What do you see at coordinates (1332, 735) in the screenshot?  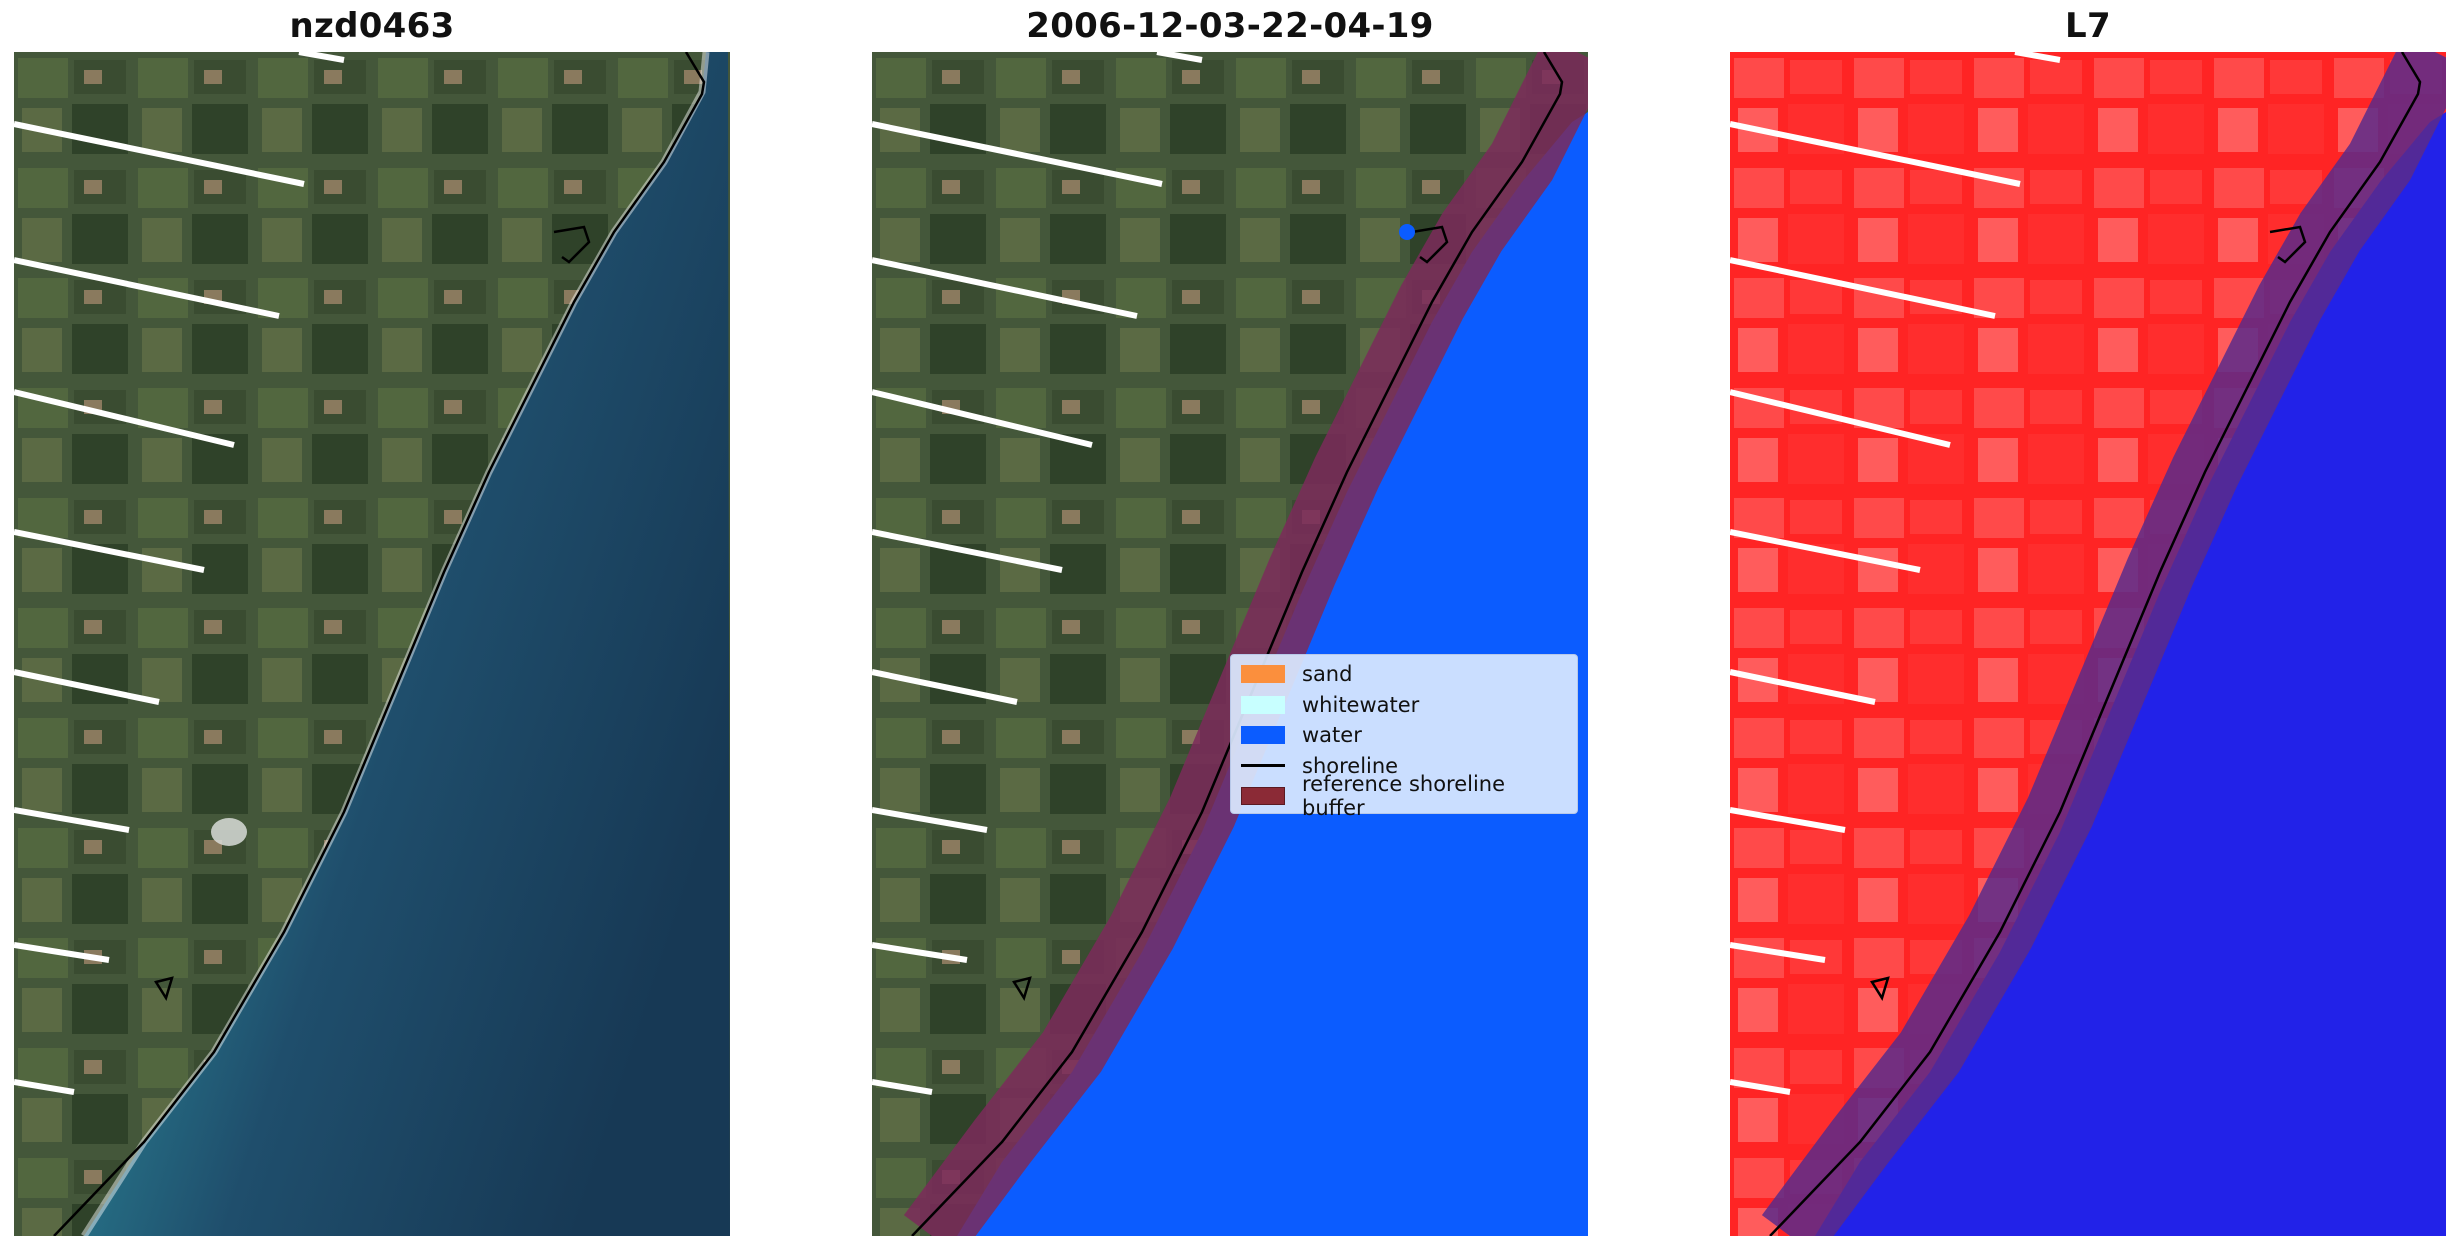 I see `legend-label: water` at bounding box center [1332, 735].